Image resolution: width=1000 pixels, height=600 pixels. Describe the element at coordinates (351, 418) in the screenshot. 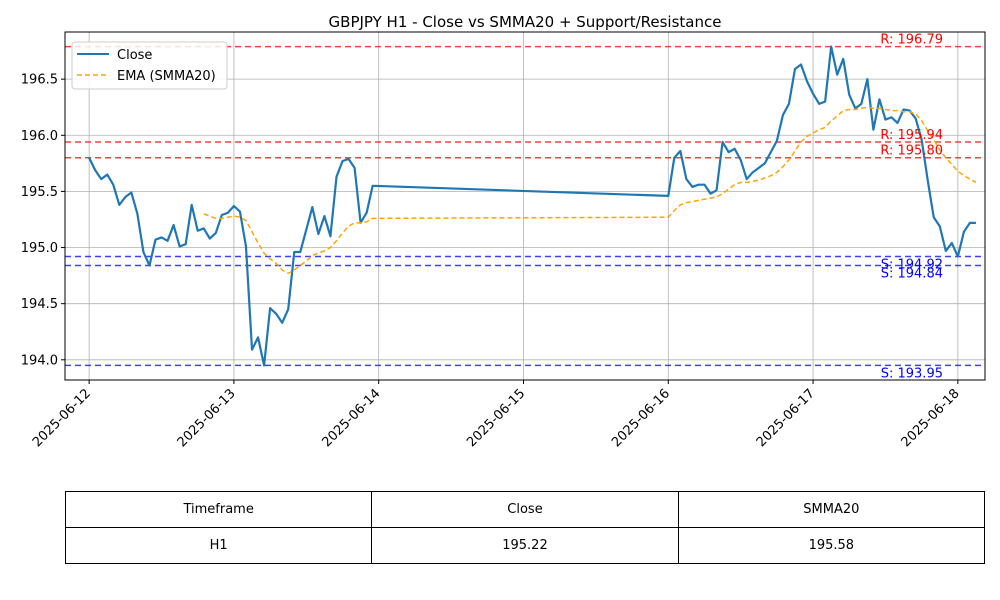

I see `x-tick-label: 2025-06-14` at that location.